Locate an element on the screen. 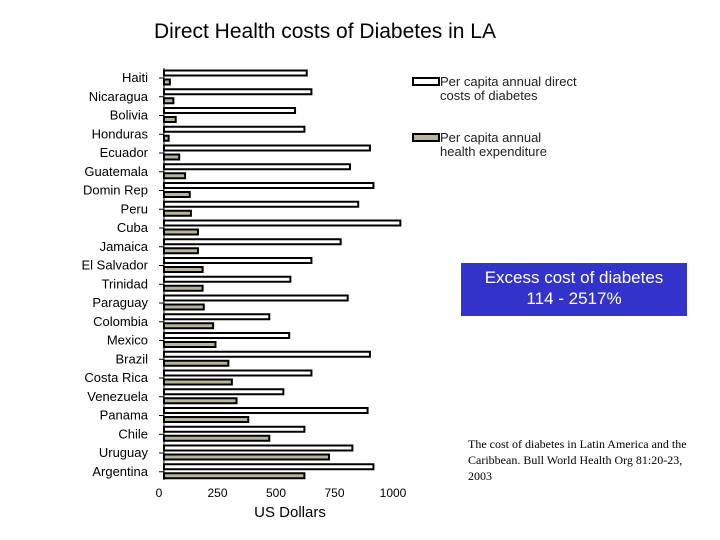 The height and width of the screenshot is (540, 720). callout-line-2: 114 - 2517% is located at coordinates (574, 298).